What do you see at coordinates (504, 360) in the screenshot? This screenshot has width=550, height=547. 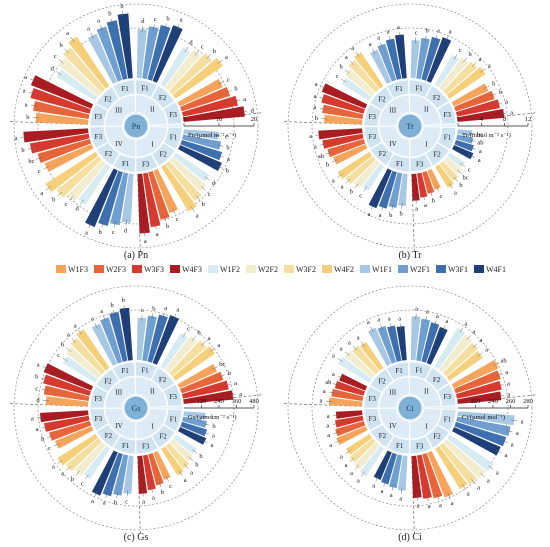 I see `sig-label: ab` at bounding box center [504, 360].